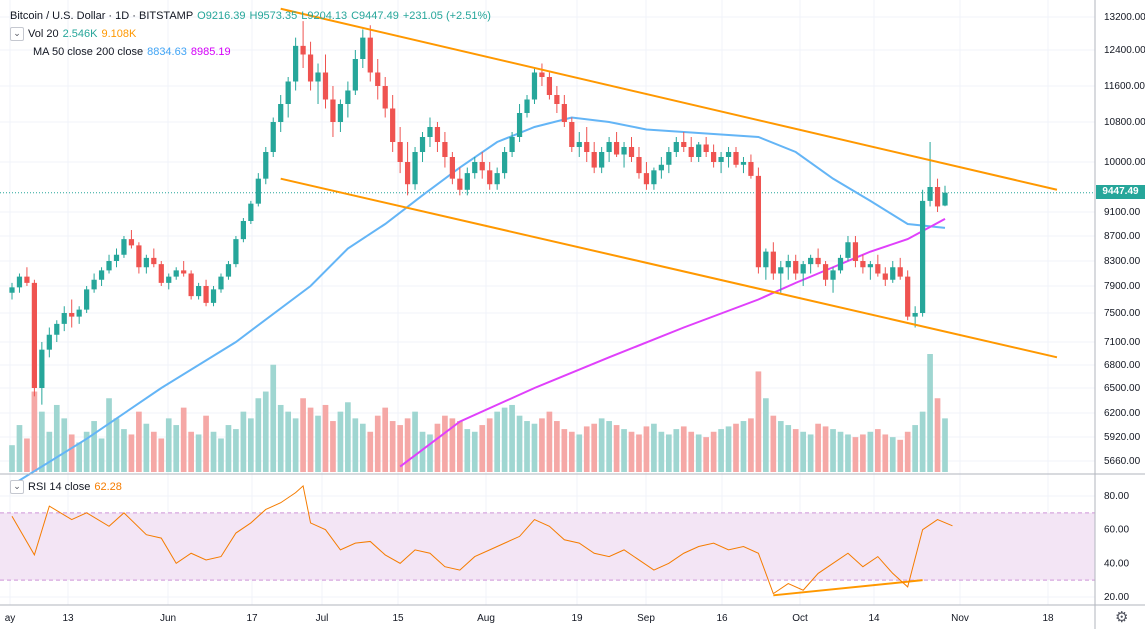 This screenshot has height=629, width=1145. What do you see at coordinates (119, 34) in the screenshot?
I see `volume-value-2: 9.108K` at bounding box center [119, 34].